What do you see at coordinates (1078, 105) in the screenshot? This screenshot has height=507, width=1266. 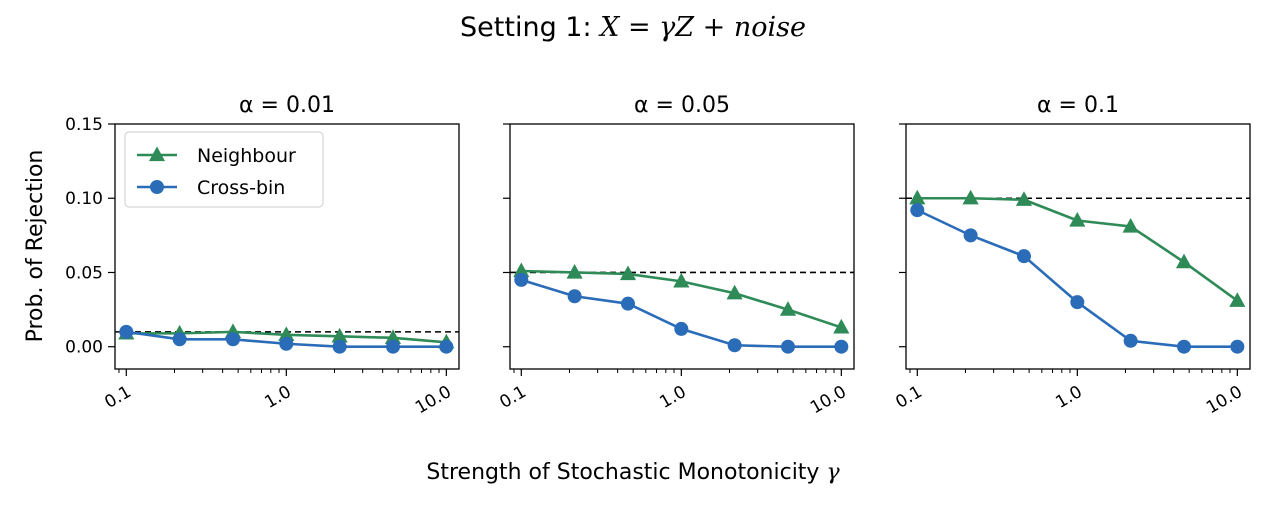 I see `panel-title: α = 0.1` at bounding box center [1078, 105].